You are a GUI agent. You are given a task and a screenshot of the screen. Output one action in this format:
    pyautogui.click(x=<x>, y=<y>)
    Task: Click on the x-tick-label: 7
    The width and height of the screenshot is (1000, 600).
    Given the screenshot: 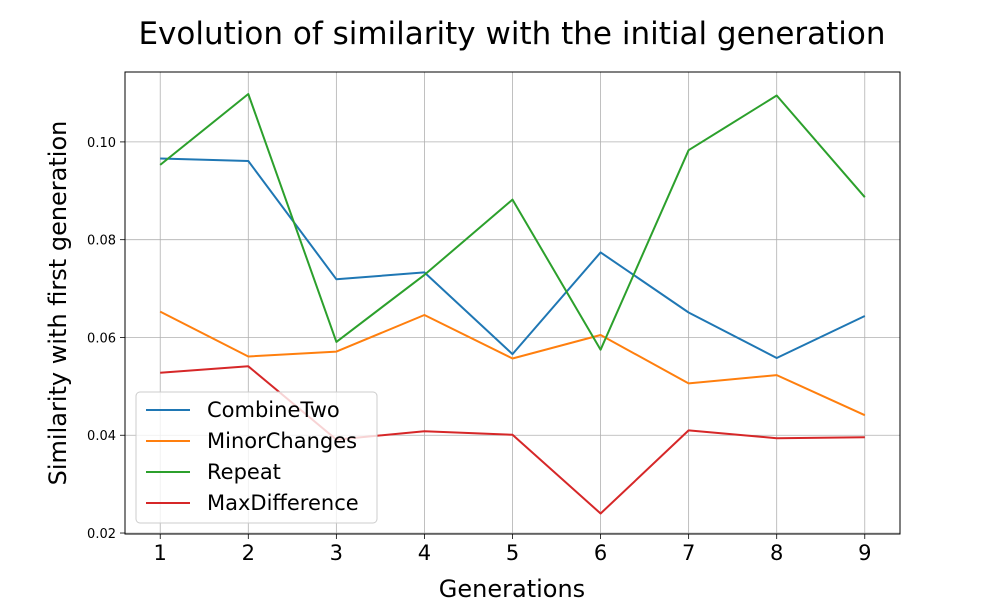 What is the action you would take?
    pyautogui.click(x=688, y=553)
    